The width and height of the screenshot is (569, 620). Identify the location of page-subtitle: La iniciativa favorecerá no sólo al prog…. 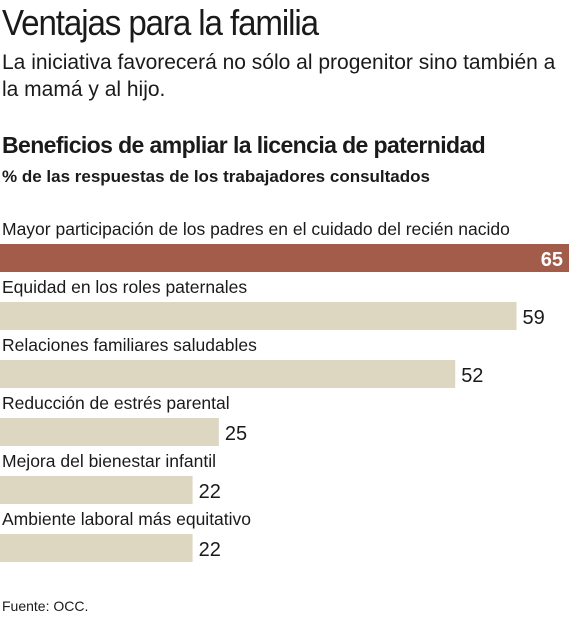
(279, 76).